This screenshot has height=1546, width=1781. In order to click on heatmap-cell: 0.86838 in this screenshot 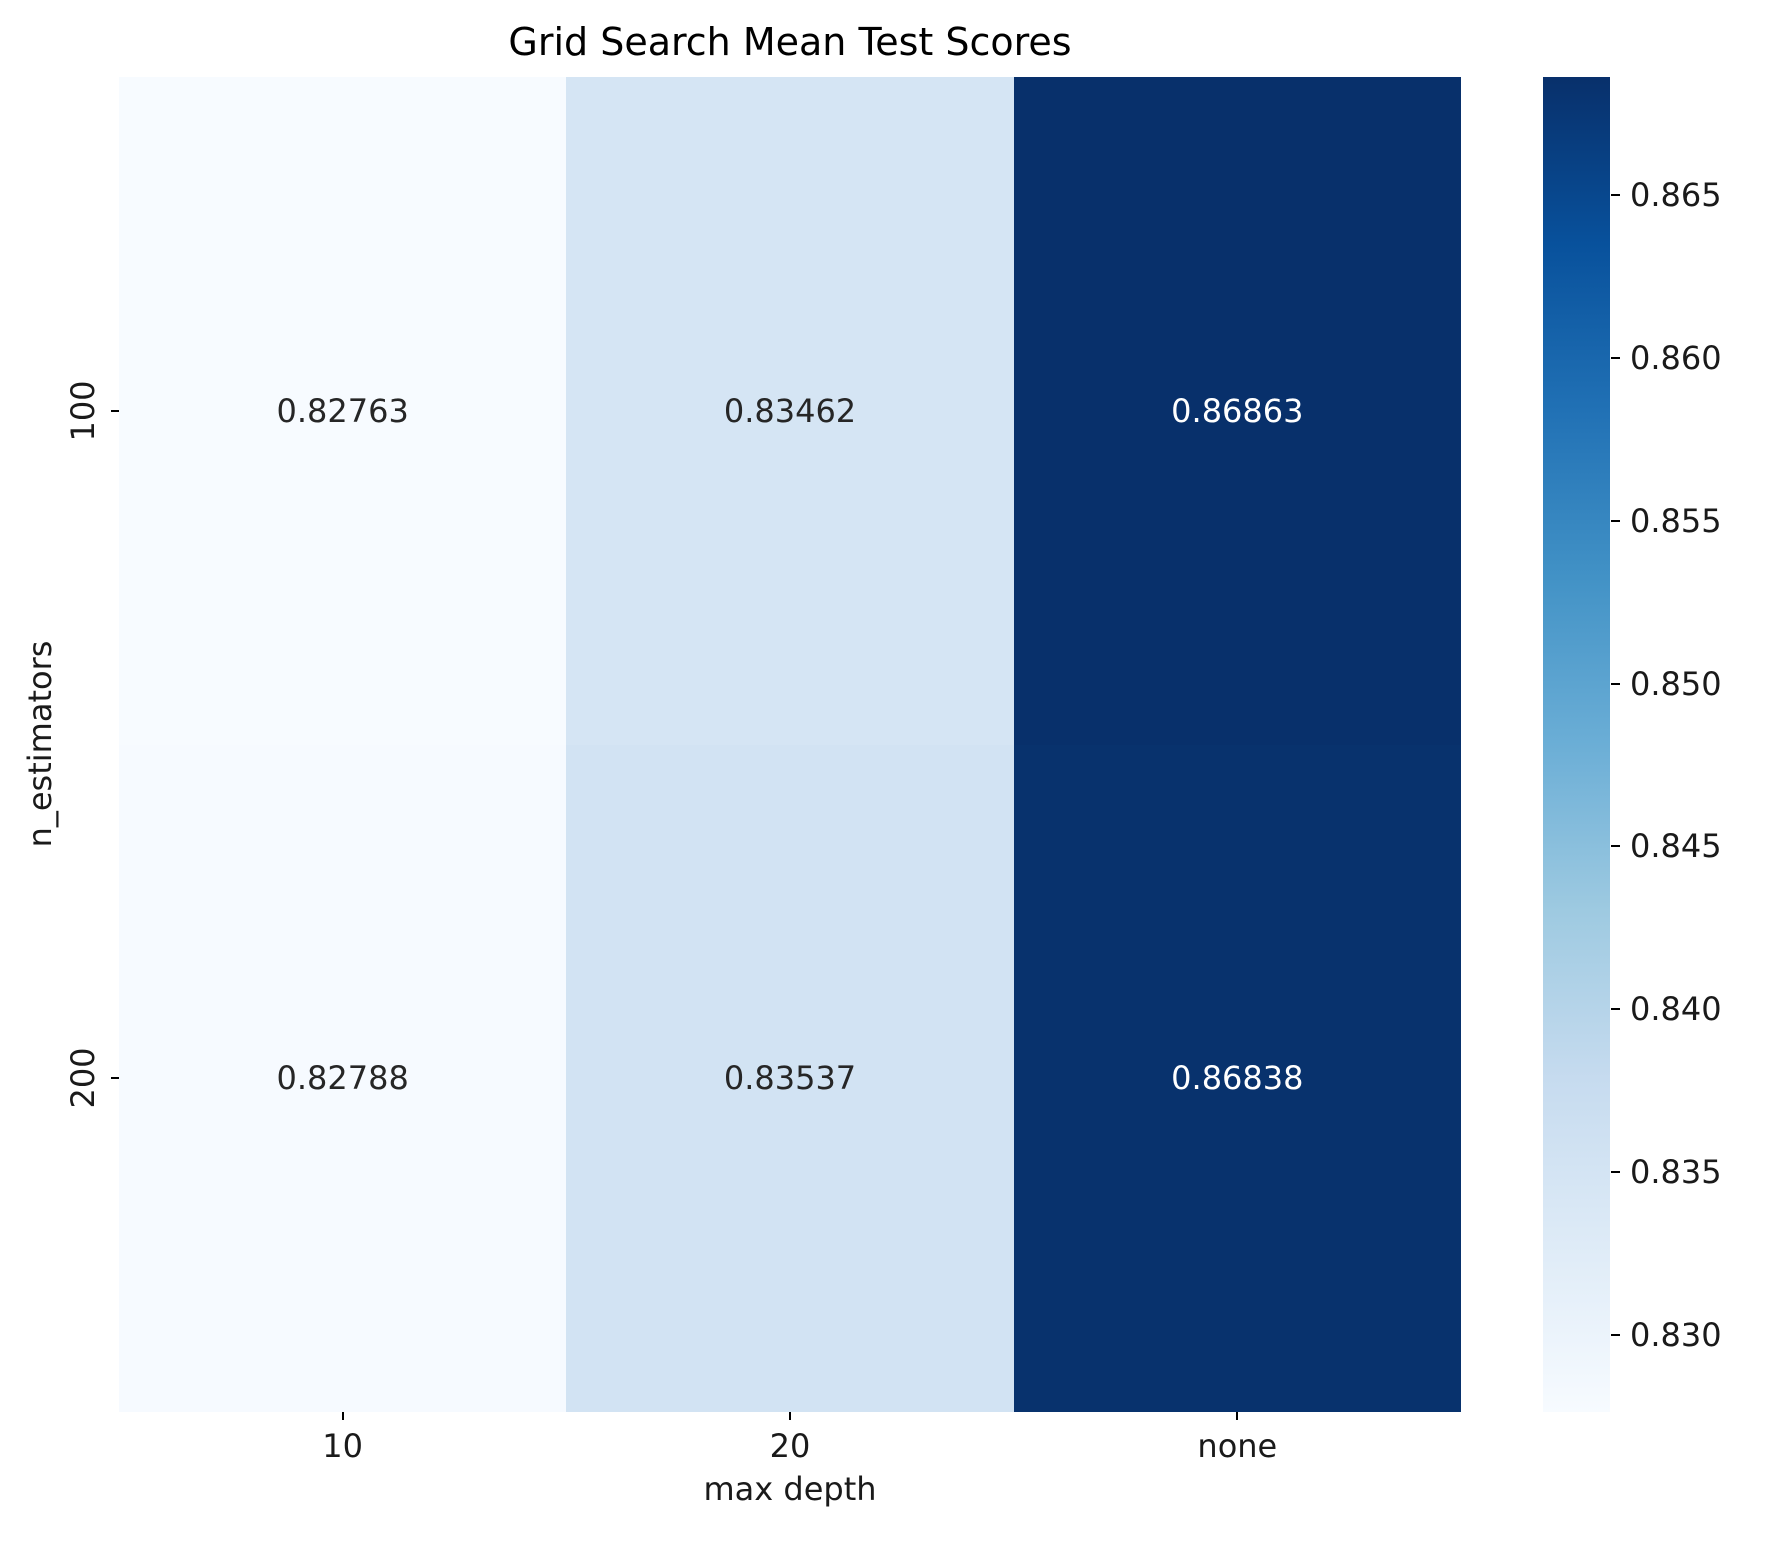, I will do `click(1237, 1078)`.